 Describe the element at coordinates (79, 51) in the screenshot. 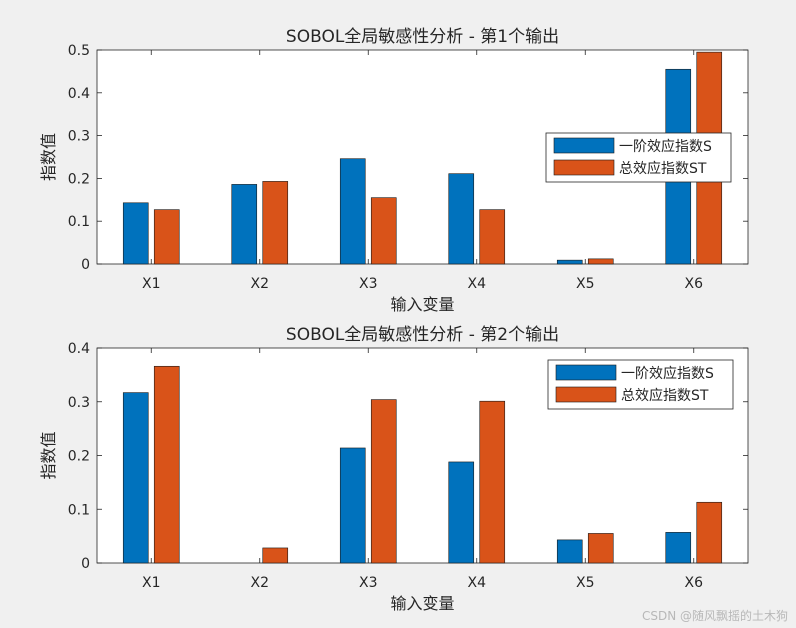

I see `y-tick-label: 0.5` at that location.